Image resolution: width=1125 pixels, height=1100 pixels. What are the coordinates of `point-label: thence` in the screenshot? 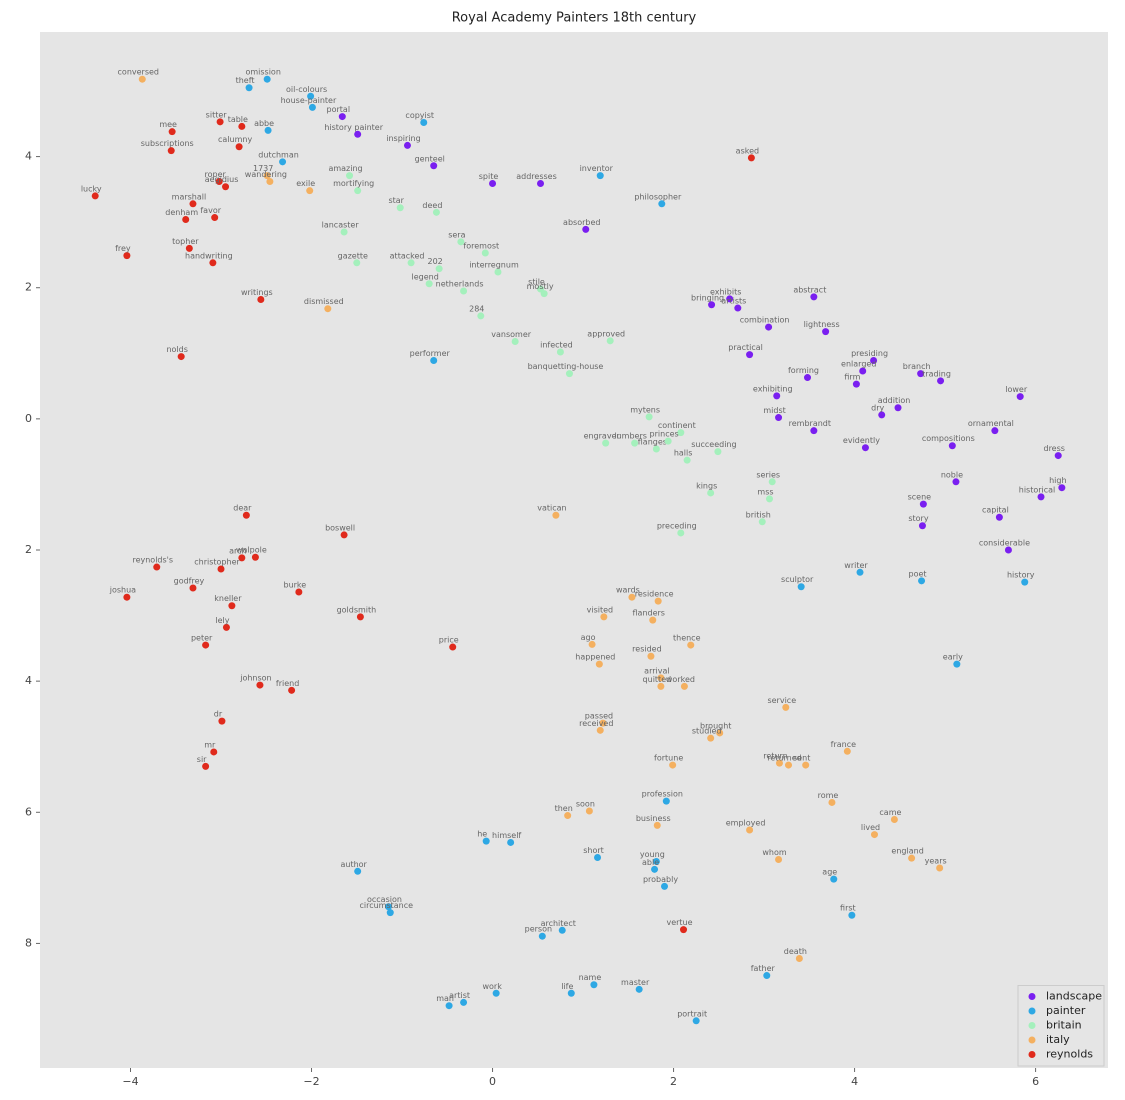 It's located at (687, 638).